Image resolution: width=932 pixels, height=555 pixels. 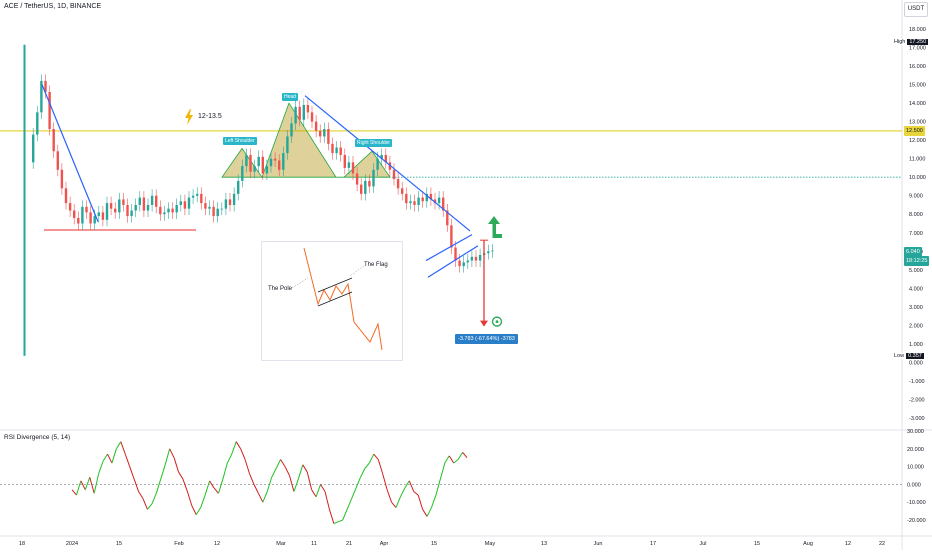 I want to click on price-tick-label: 5.000, so click(x=916, y=271).